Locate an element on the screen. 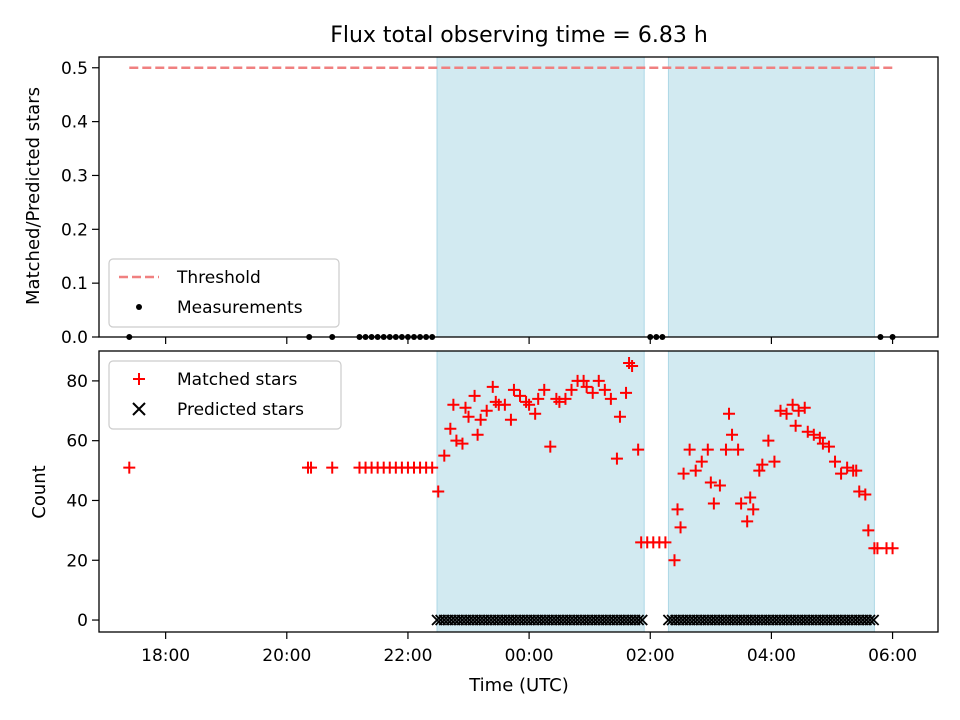 The width and height of the screenshot is (960, 720). top-y-axis-label: Matched/Predicted stars is located at coordinates (33, 196).